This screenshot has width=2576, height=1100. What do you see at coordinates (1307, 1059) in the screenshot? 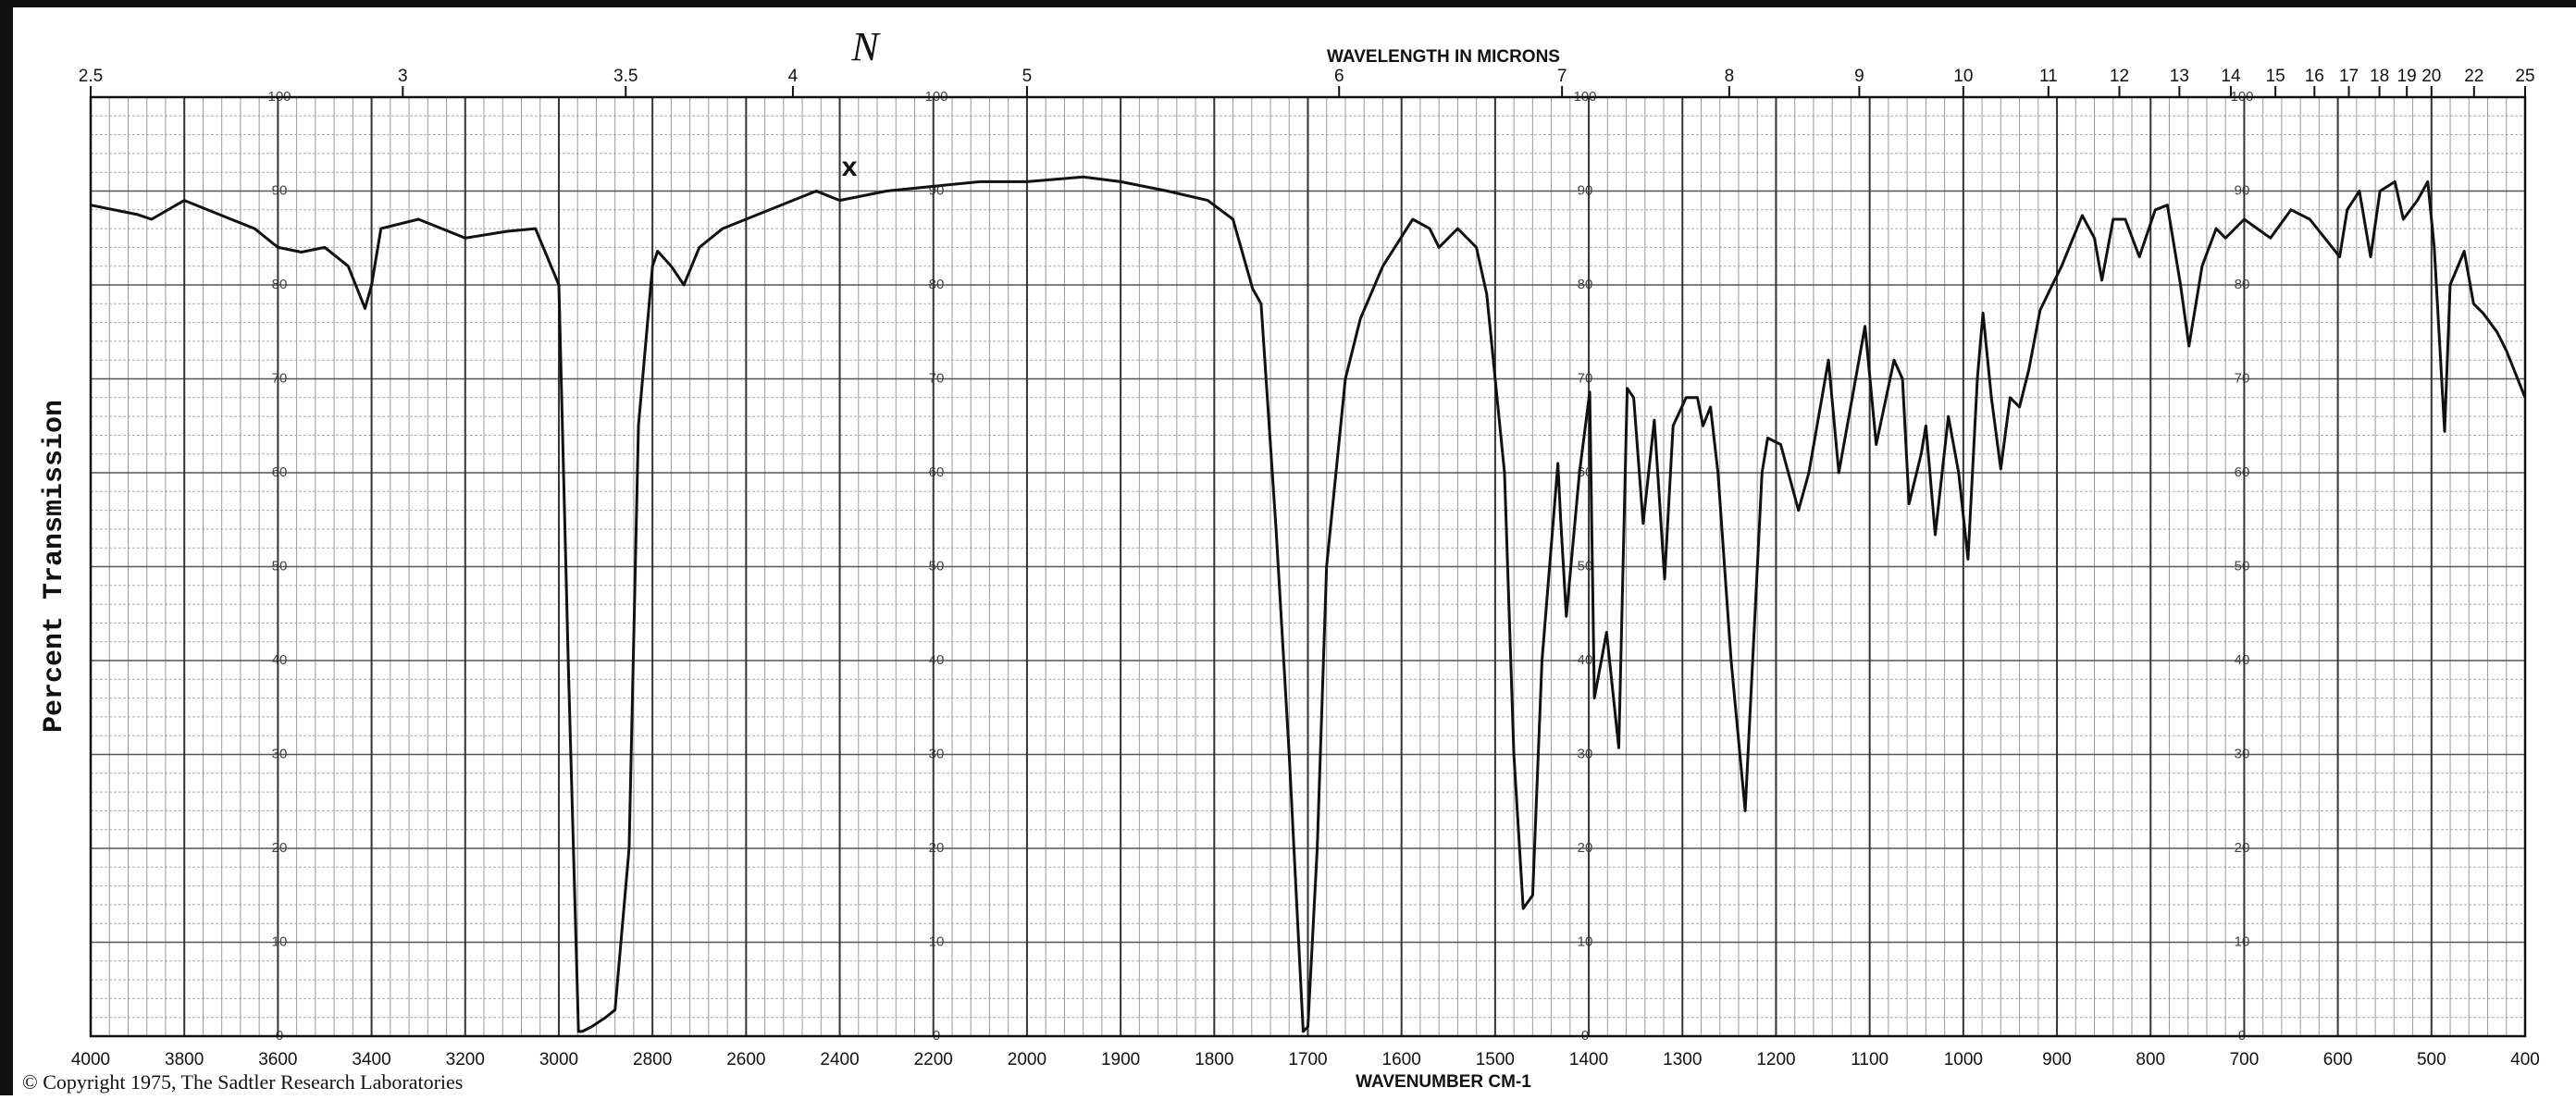
I see `x-tick-label: 1700` at bounding box center [1307, 1059].